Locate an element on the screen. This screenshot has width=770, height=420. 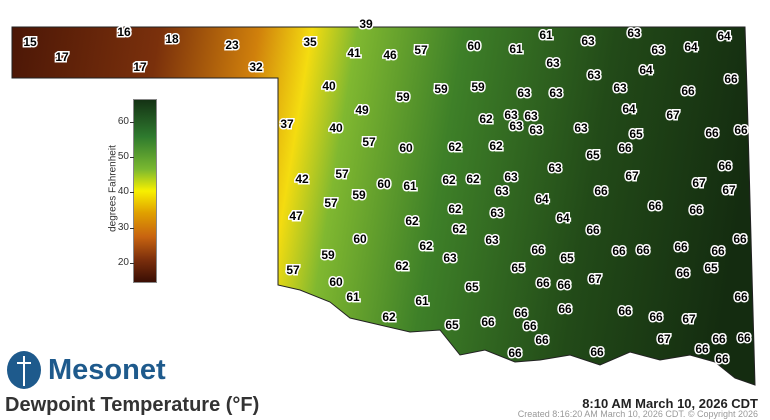
station-dewpoint-label: 39 is located at coordinates (366, 24).